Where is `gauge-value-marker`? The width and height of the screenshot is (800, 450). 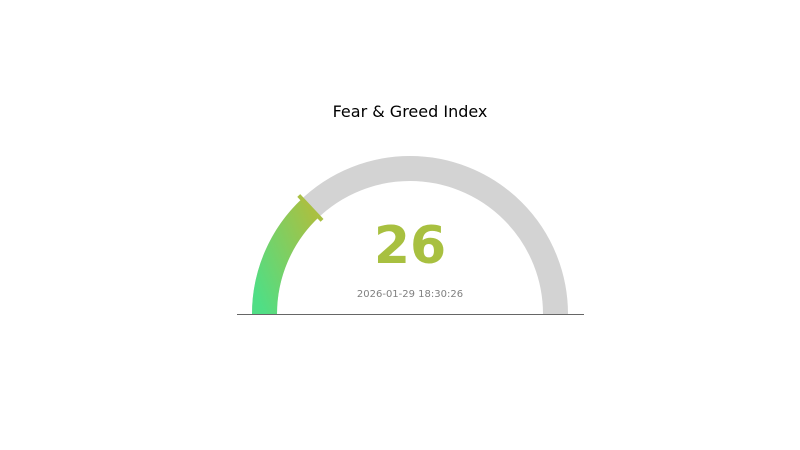
gauge-value-marker is located at coordinates (310, 208).